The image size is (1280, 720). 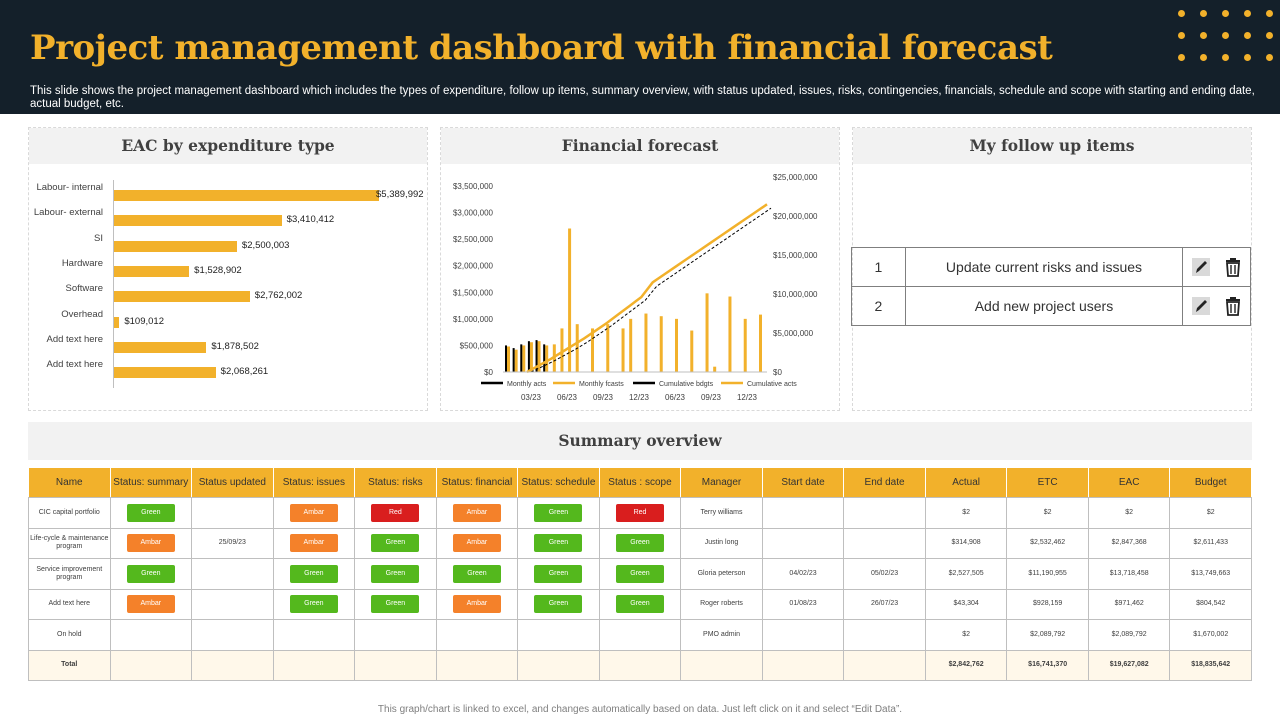 What do you see at coordinates (884, 604) in the screenshot?
I see `summary-cell-end: 26/07/23` at bounding box center [884, 604].